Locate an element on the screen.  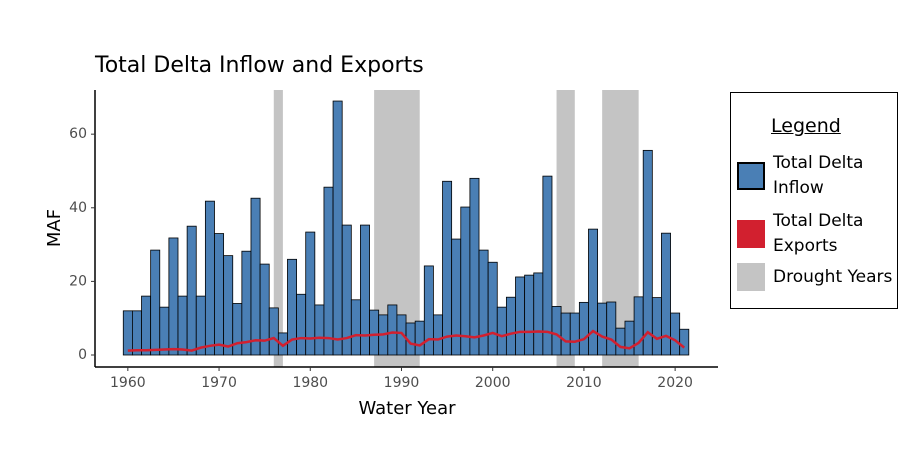
legend-label: Drought Years is located at coordinates (833, 276).